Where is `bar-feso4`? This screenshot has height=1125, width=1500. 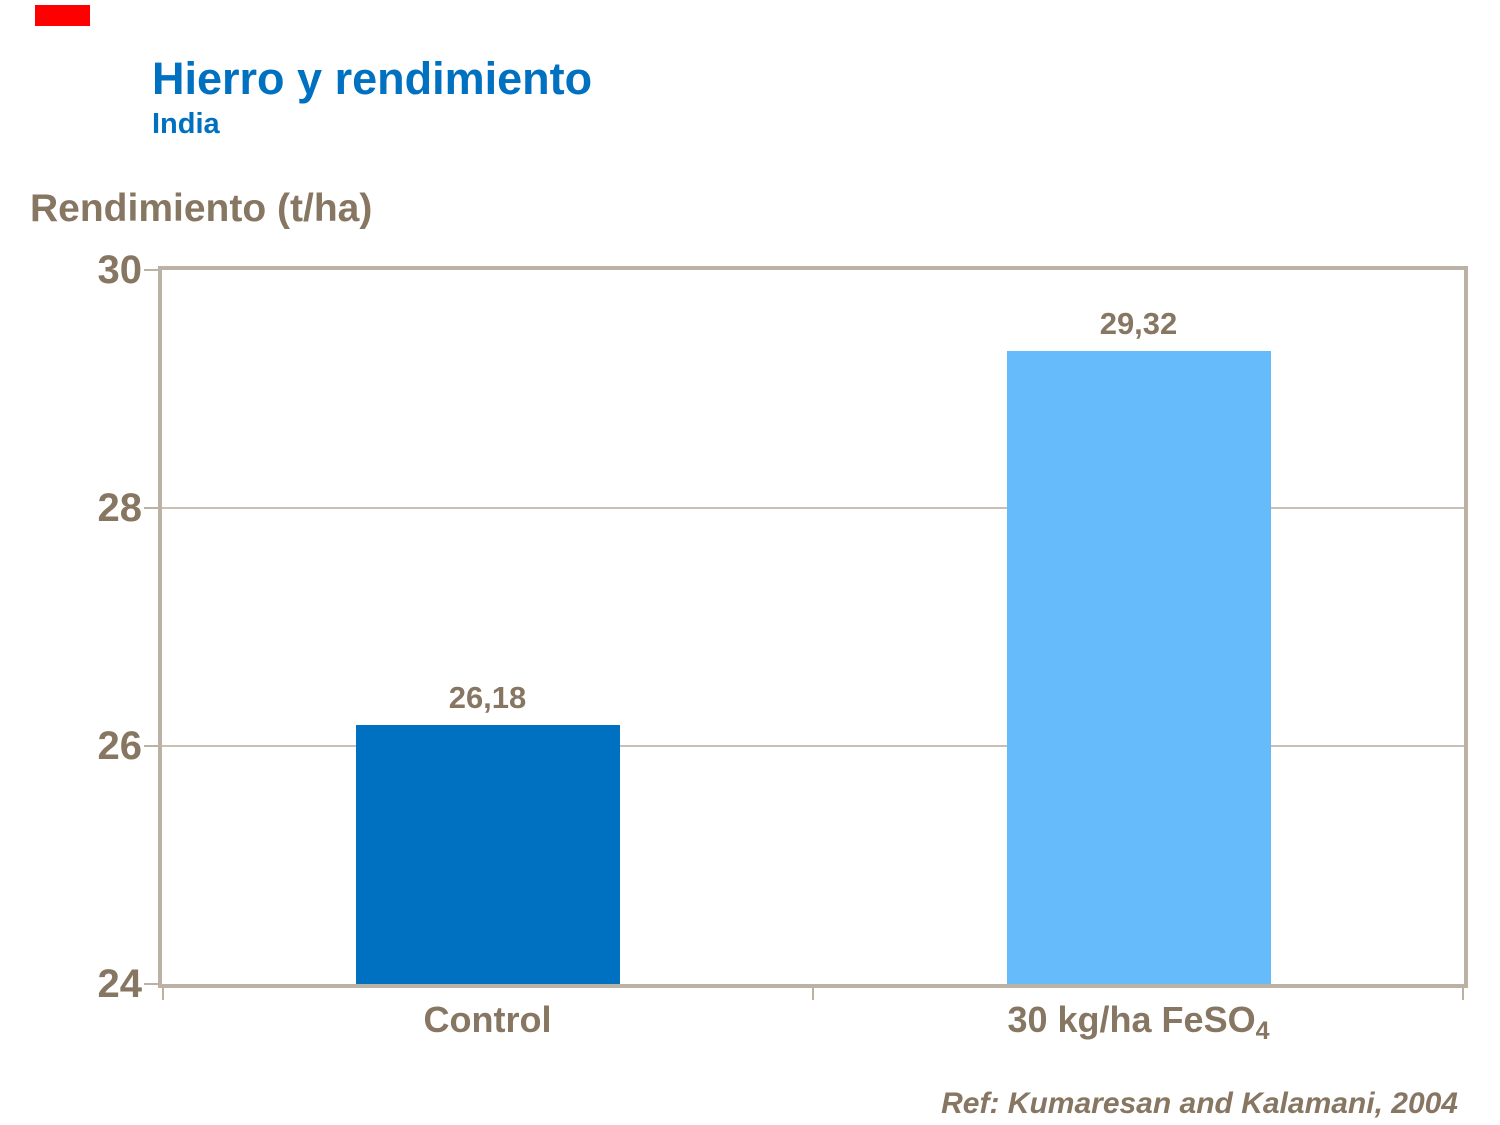 bar-feso4 is located at coordinates (1138, 667).